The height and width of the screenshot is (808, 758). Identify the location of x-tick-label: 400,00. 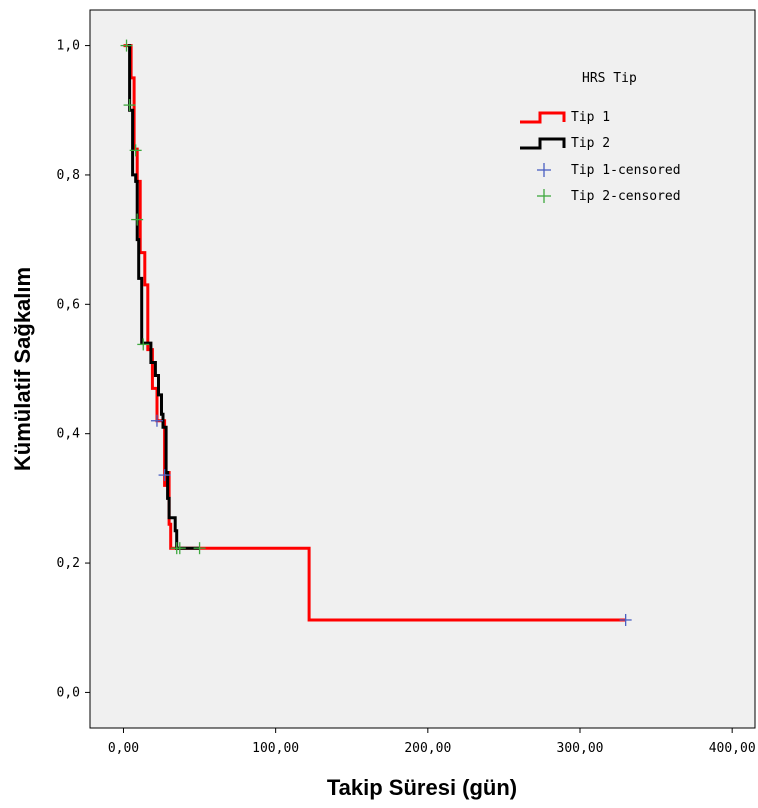
(732, 748).